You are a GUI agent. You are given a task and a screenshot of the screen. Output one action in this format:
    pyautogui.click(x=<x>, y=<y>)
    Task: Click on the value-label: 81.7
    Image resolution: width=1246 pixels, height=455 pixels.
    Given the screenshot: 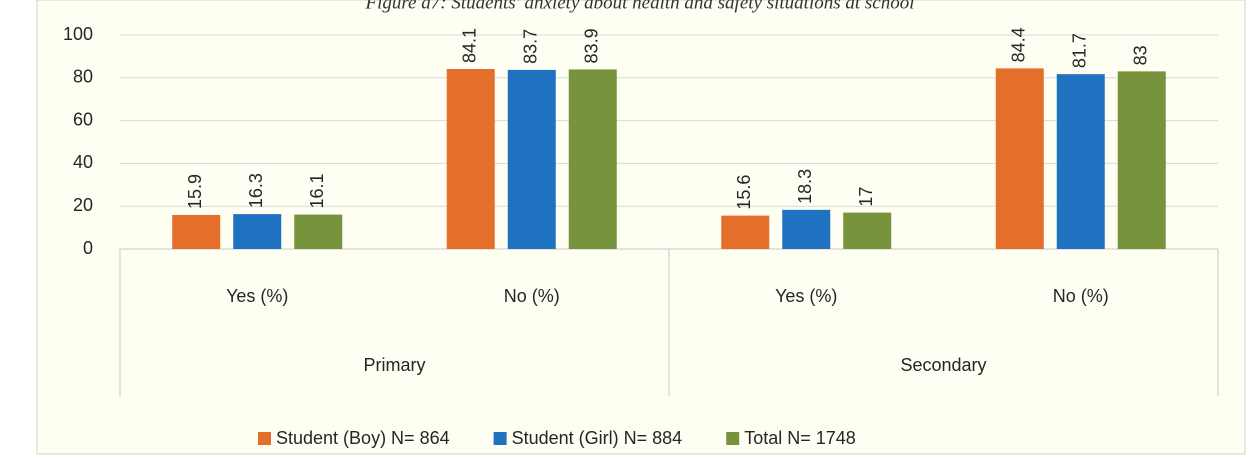 What is the action you would take?
    pyautogui.click(x=1080, y=50)
    